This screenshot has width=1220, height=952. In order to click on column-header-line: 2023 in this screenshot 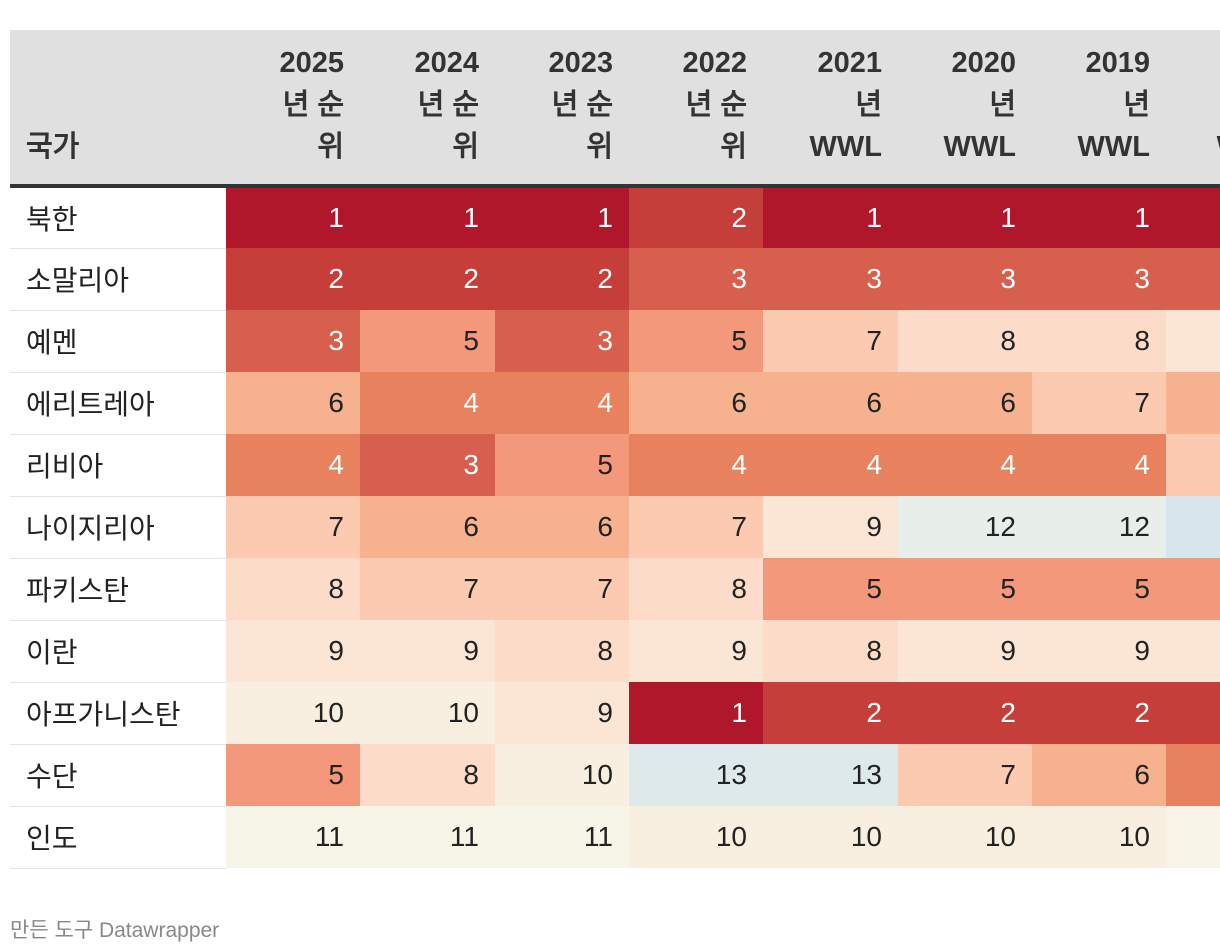, I will do `click(580, 63)`.